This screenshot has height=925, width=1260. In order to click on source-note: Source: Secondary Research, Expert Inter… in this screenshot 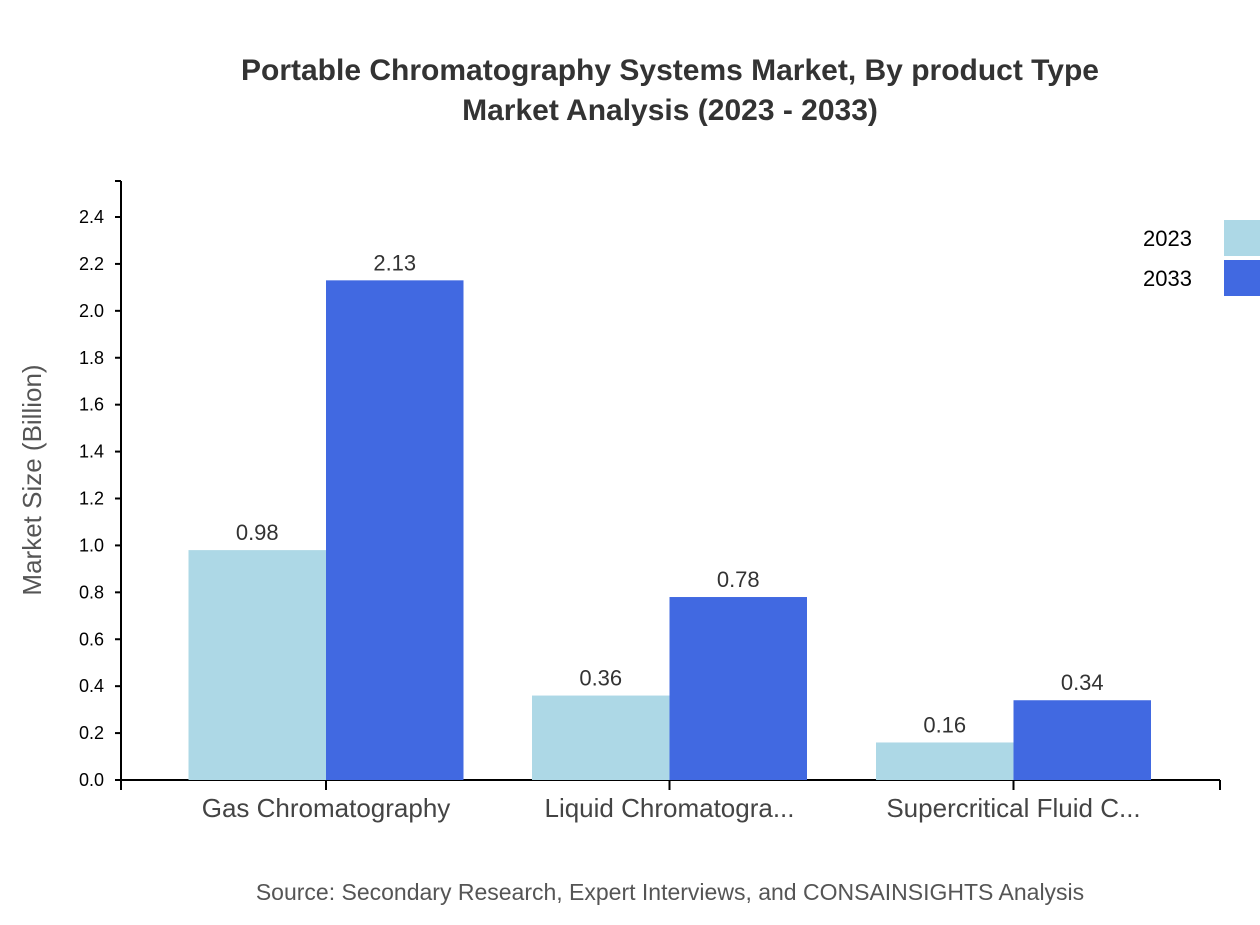, I will do `click(670, 892)`.